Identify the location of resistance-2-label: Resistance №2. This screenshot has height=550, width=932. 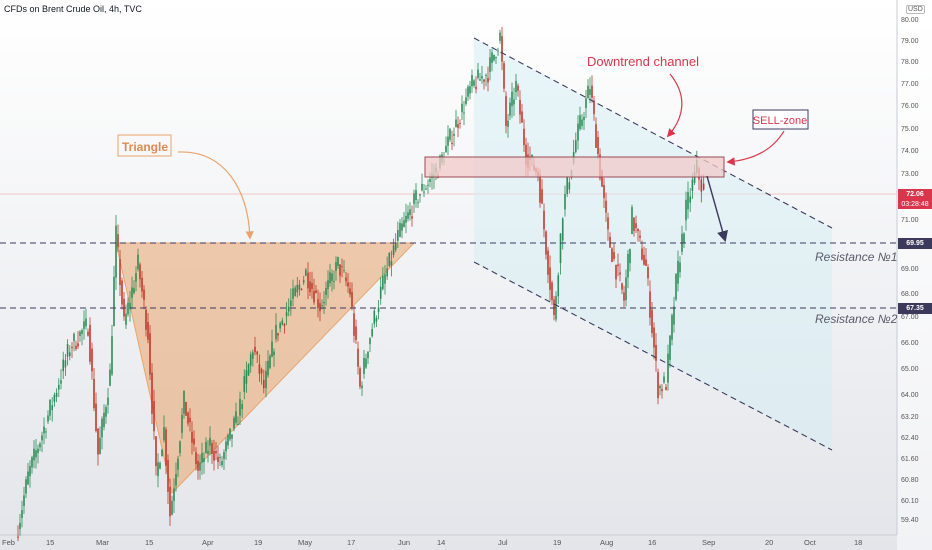
(856, 319).